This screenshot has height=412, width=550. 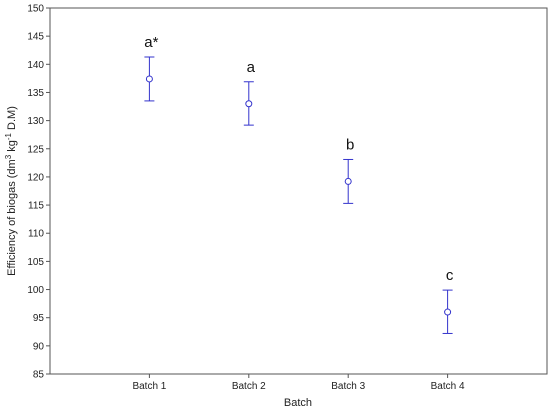 What do you see at coordinates (39, 375) in the screenshot?
I see `y-tick-label: 85` at bounding box center [39, 375].